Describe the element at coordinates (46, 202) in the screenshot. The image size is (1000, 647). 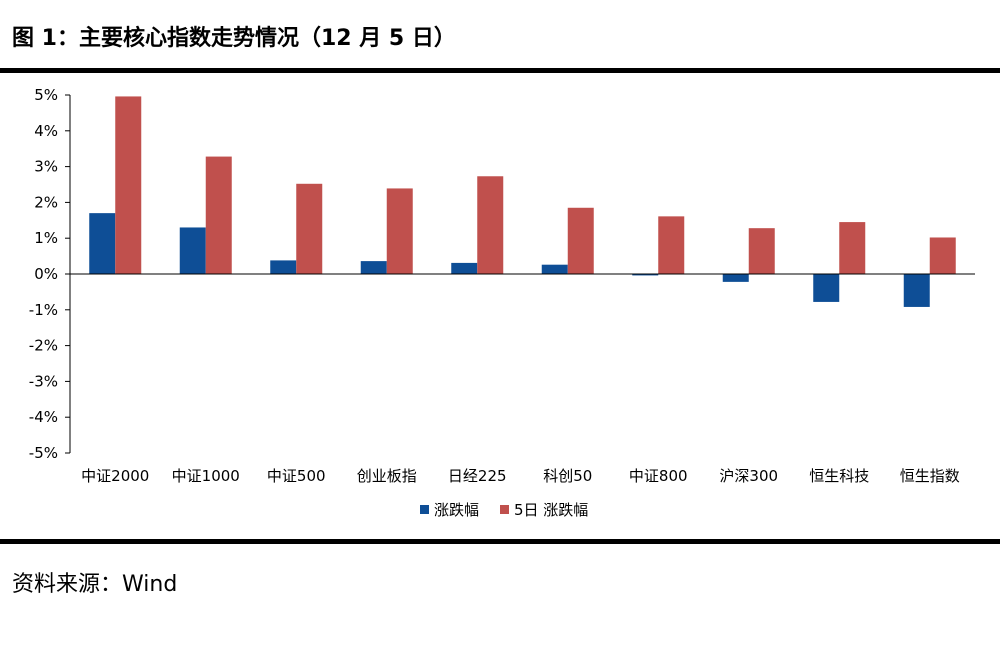
I see `y-tick-label: 2%` at that location.